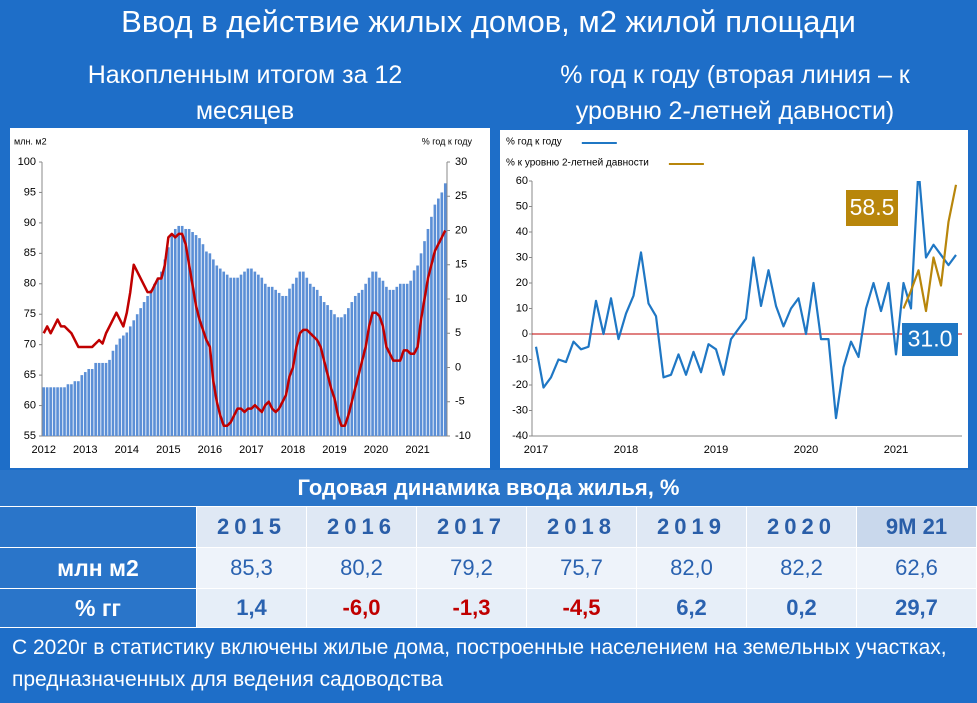 The height and width of the screenshot is (703, 977). What do you see at coordinates (85, 450) in the screenshot?
I see `x-tick-label: 2013` at bounding box center [85, 450].